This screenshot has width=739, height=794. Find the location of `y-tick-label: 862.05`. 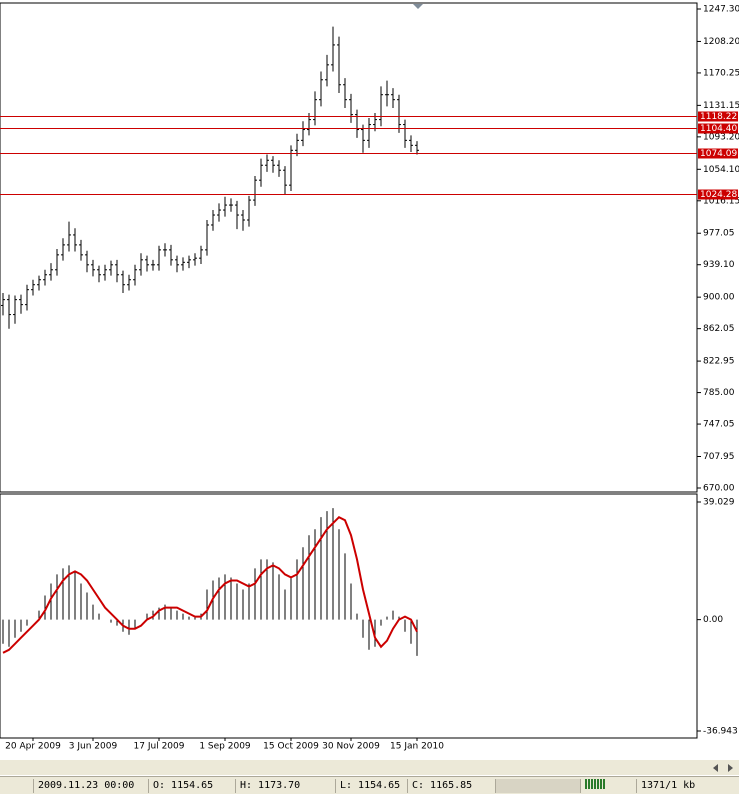

y-tick-label: 862.05 is located at coordinates (719, 329).